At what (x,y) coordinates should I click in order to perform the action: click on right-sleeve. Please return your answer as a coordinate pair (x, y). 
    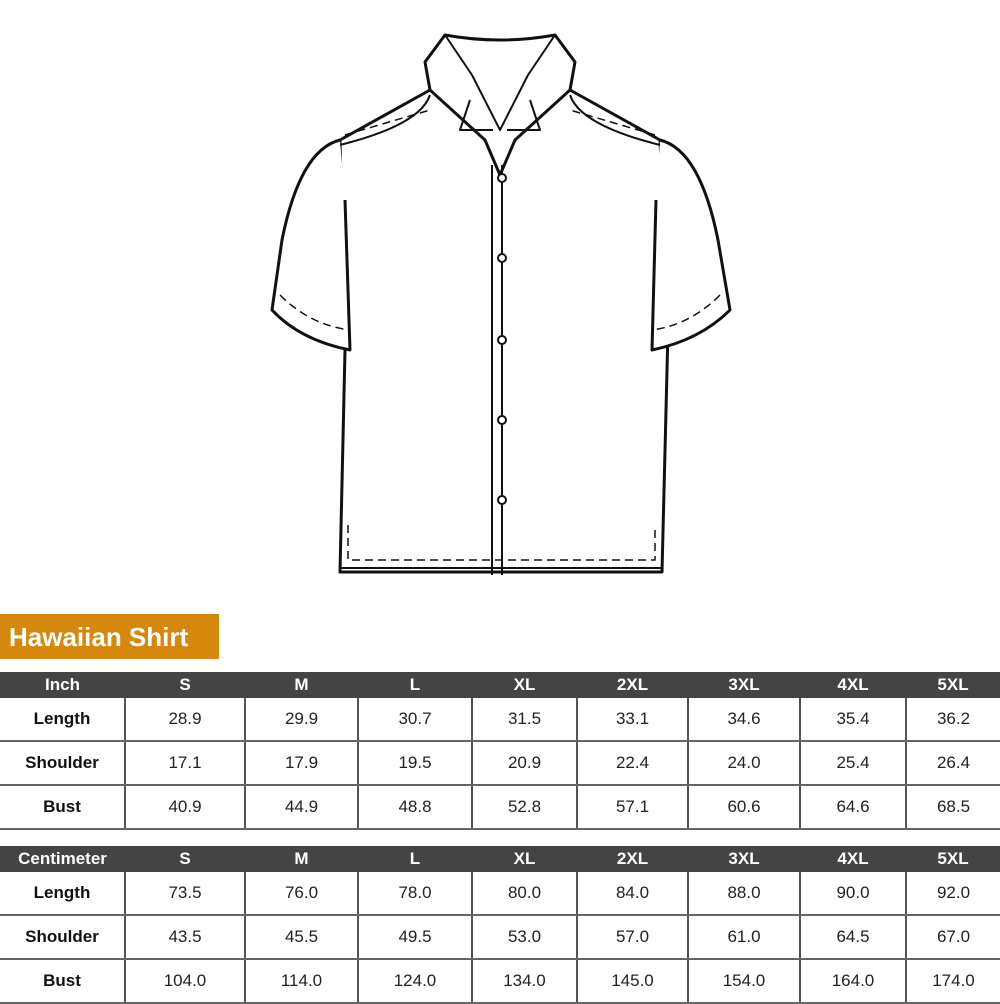
    Looking at the image, I should click on (691, 245).